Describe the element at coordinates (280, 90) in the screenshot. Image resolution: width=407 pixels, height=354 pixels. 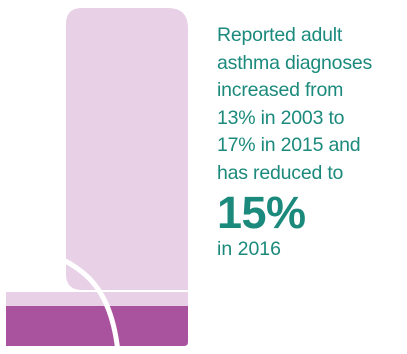
I see `fact-line-3: increased from` at that location.